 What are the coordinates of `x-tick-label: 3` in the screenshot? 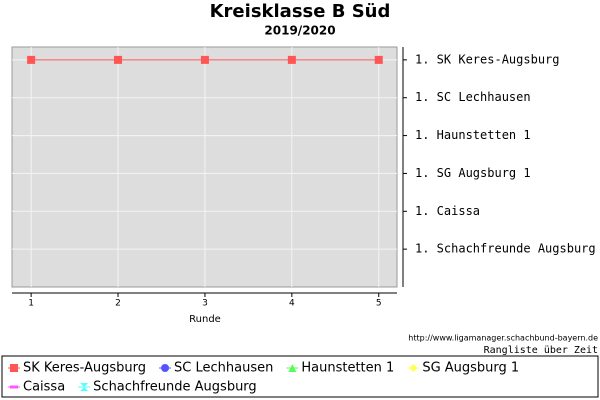 It's located at (205, 304).